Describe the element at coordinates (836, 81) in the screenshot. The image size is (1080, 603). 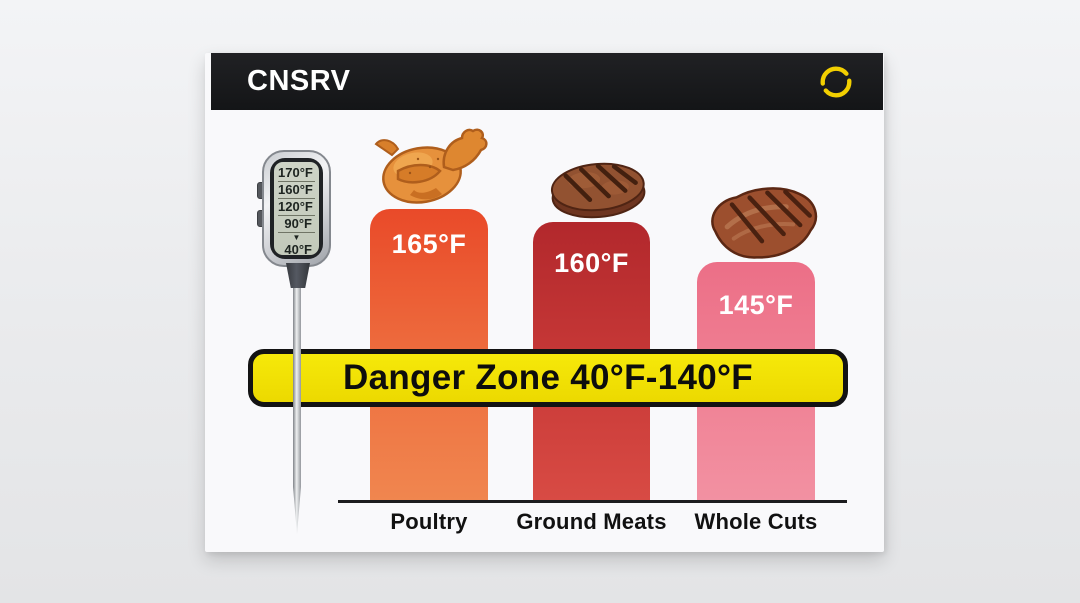
I see `broken-circle-logo-icon` at that location.